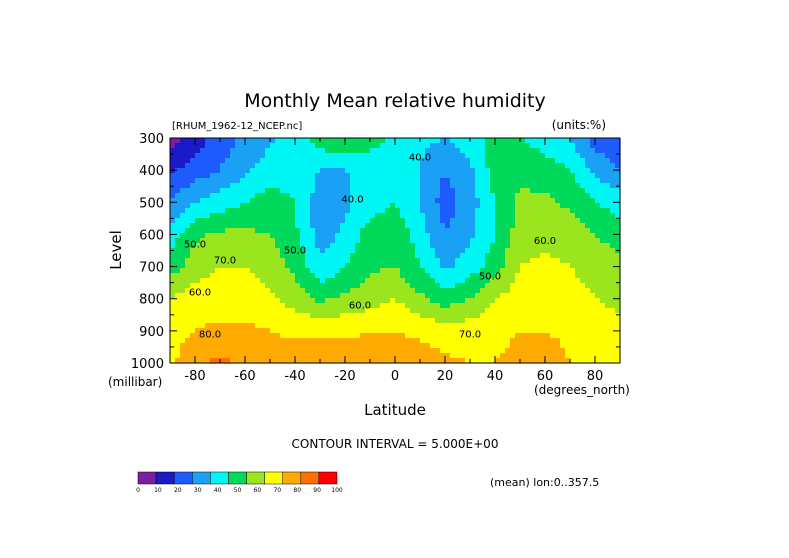 This screenshot has height=558, width=789. I want to click on x-tick-label: 20, so click(445, 376).